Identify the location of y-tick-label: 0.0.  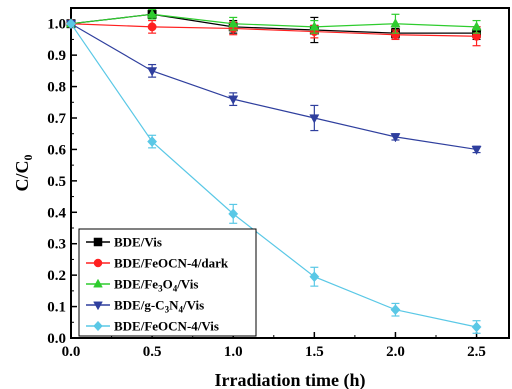
(56, 339).